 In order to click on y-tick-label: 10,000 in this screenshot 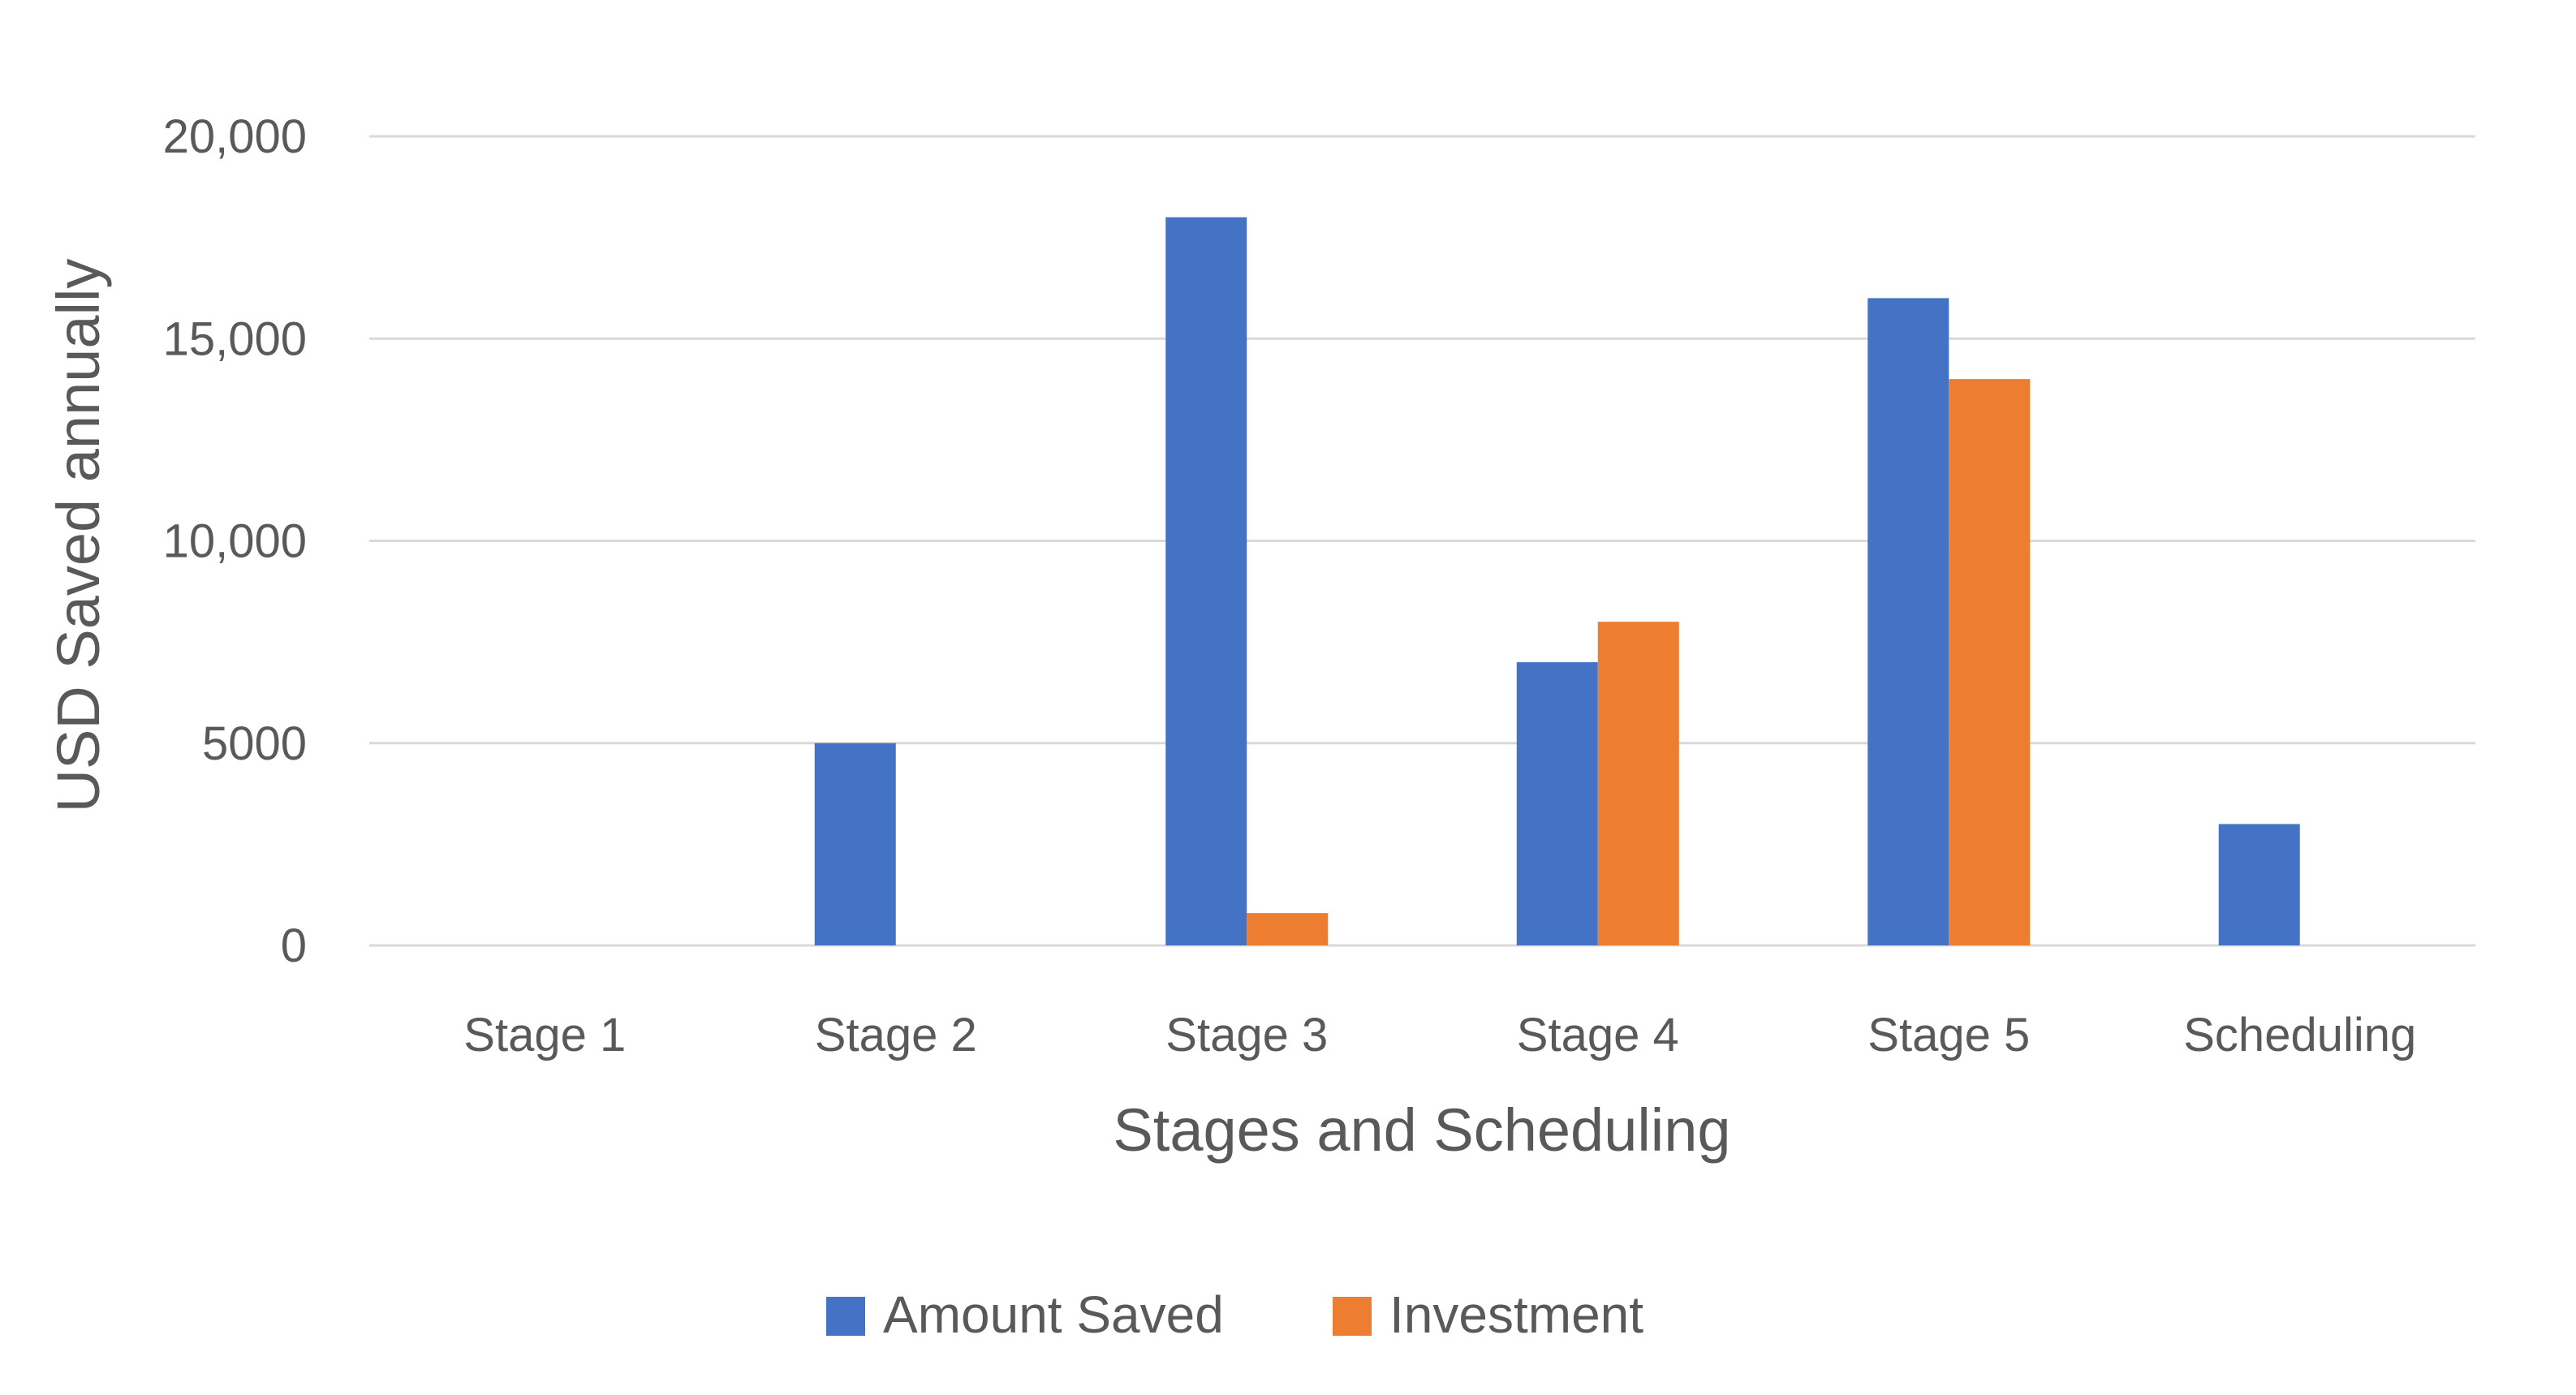, I will do `click(235, 541)`.